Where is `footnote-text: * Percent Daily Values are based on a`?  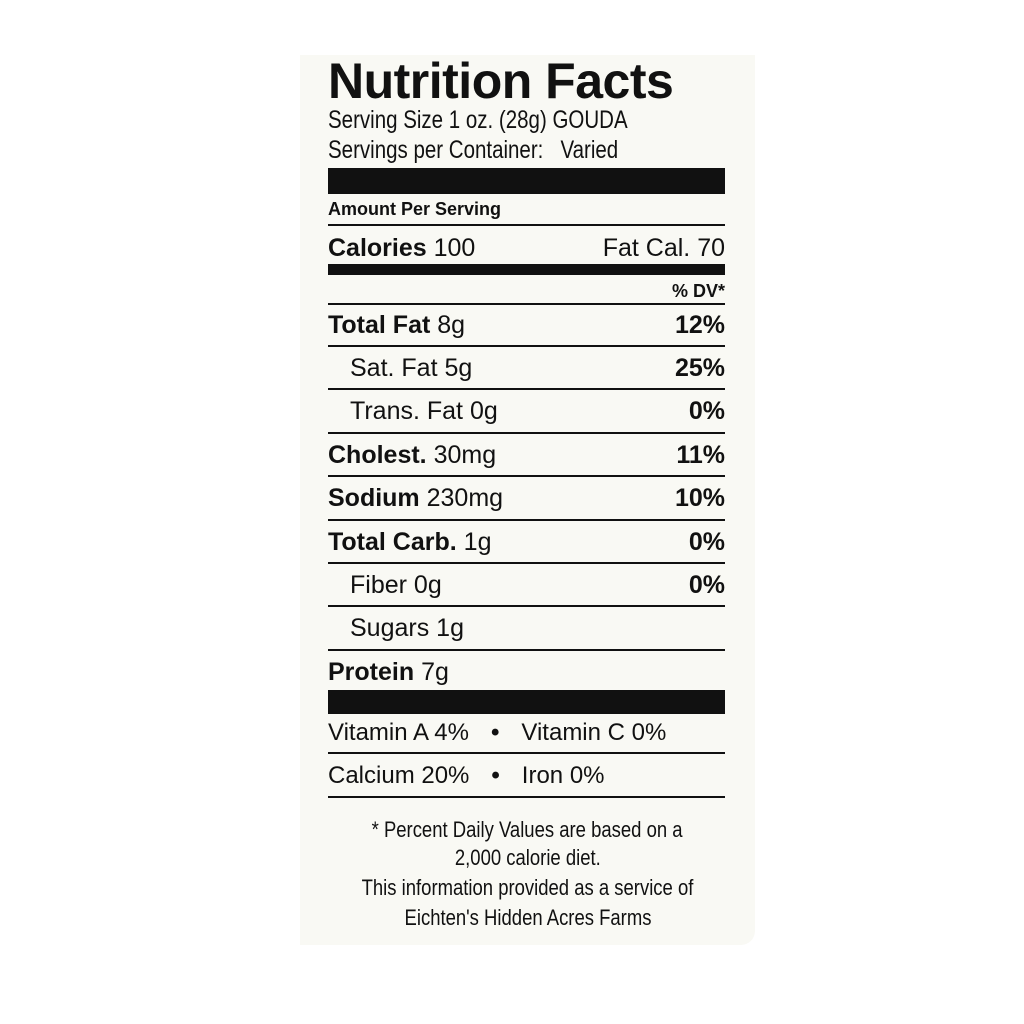 footnote-text: * Percent Daily Values are based on a is located at coordinates (527, 829).